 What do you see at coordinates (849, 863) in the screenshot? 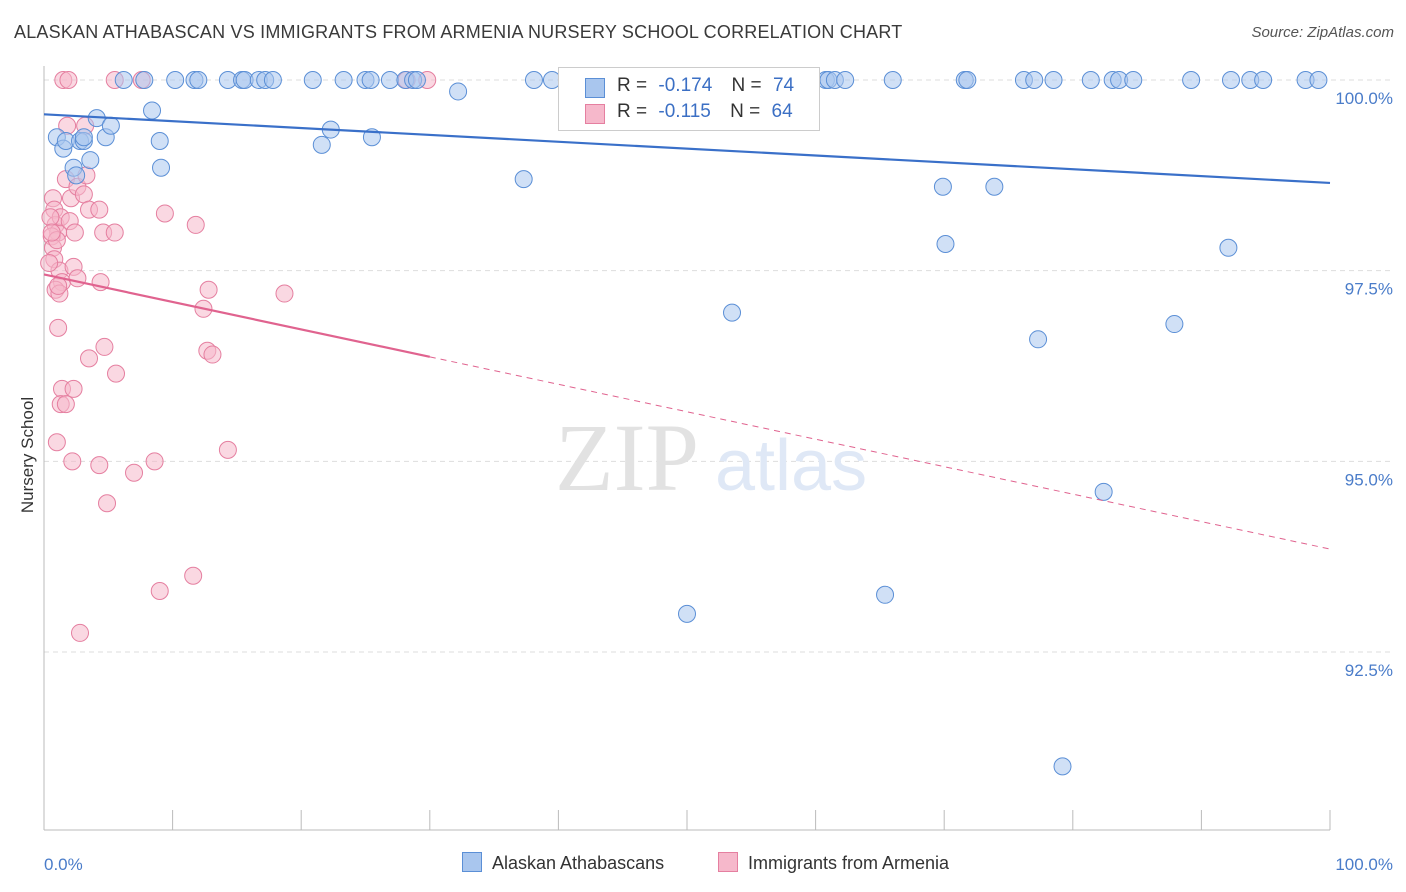
I see `bottom-legend-label-pink: Immigrants from Armenia` at bounding box center [849, 863].